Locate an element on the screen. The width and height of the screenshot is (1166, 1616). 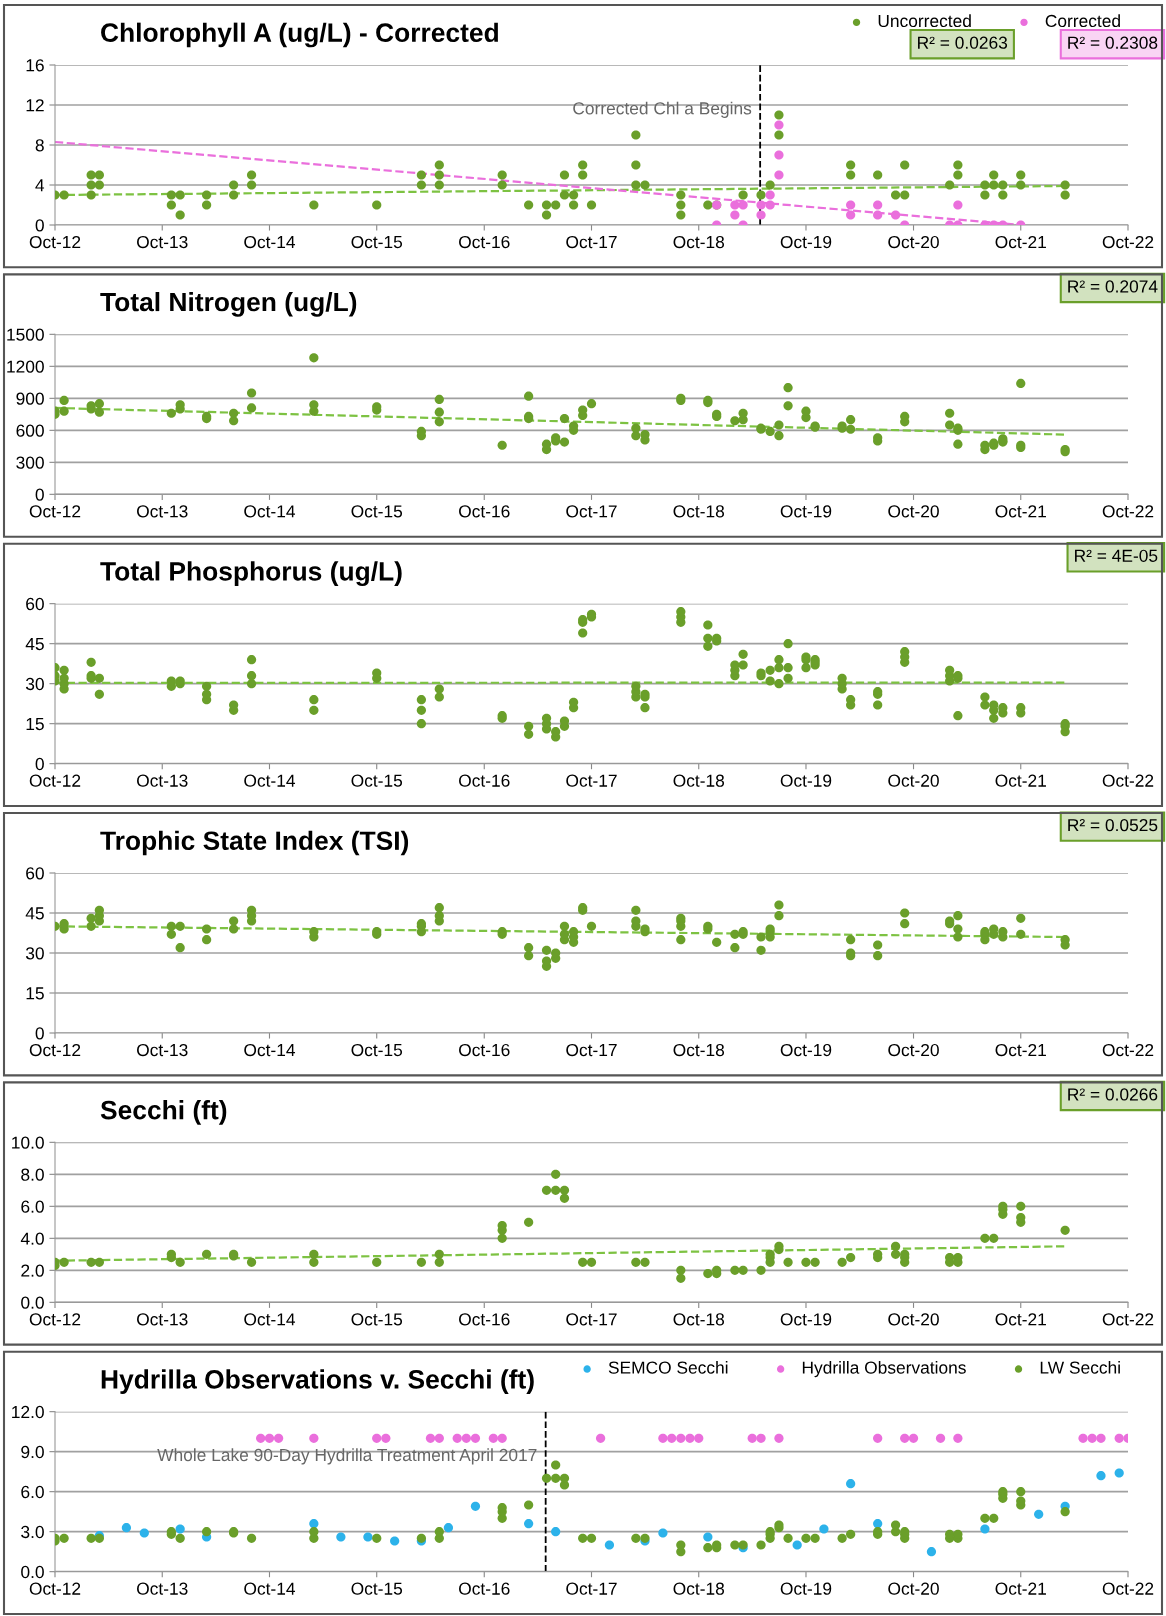
ref-line-label: Whole Lake 90-Day Hydrilla Treatment April 2017 is located at coordinates (347, 1456).